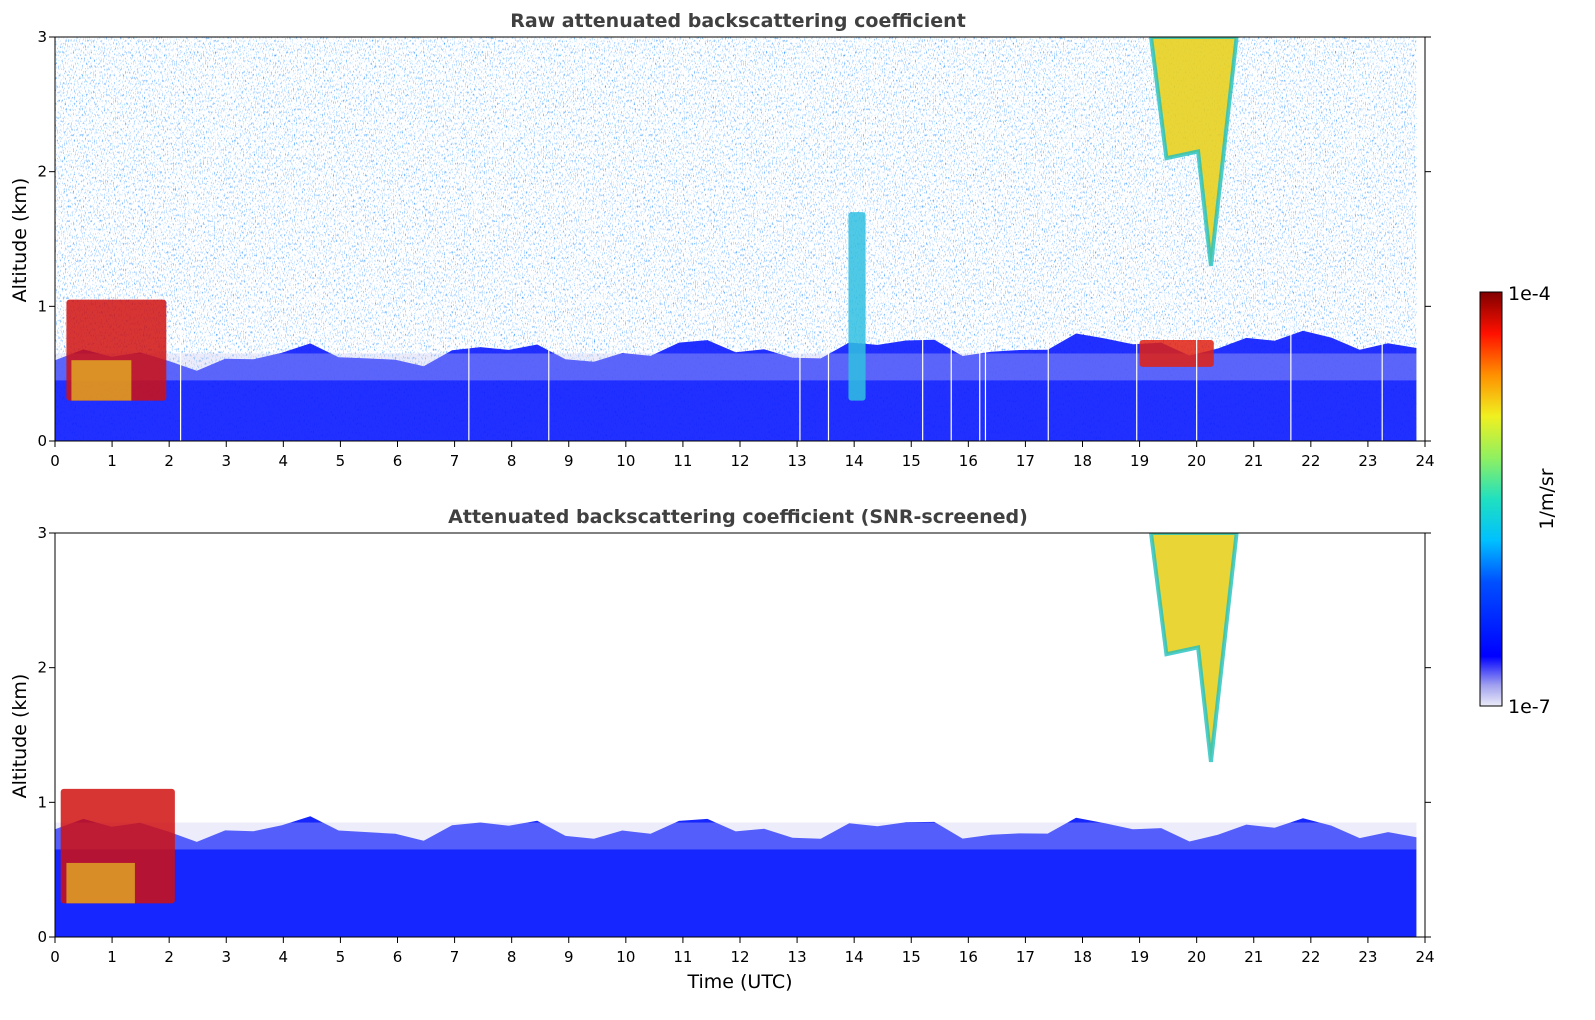 This screenshot has width=1595, height=1020. What do you see at coordinates (20, 736) in the screenshot?
I see `screened-panel-y-axis-label: Altitude (km)` at bounding box center [20, 736].